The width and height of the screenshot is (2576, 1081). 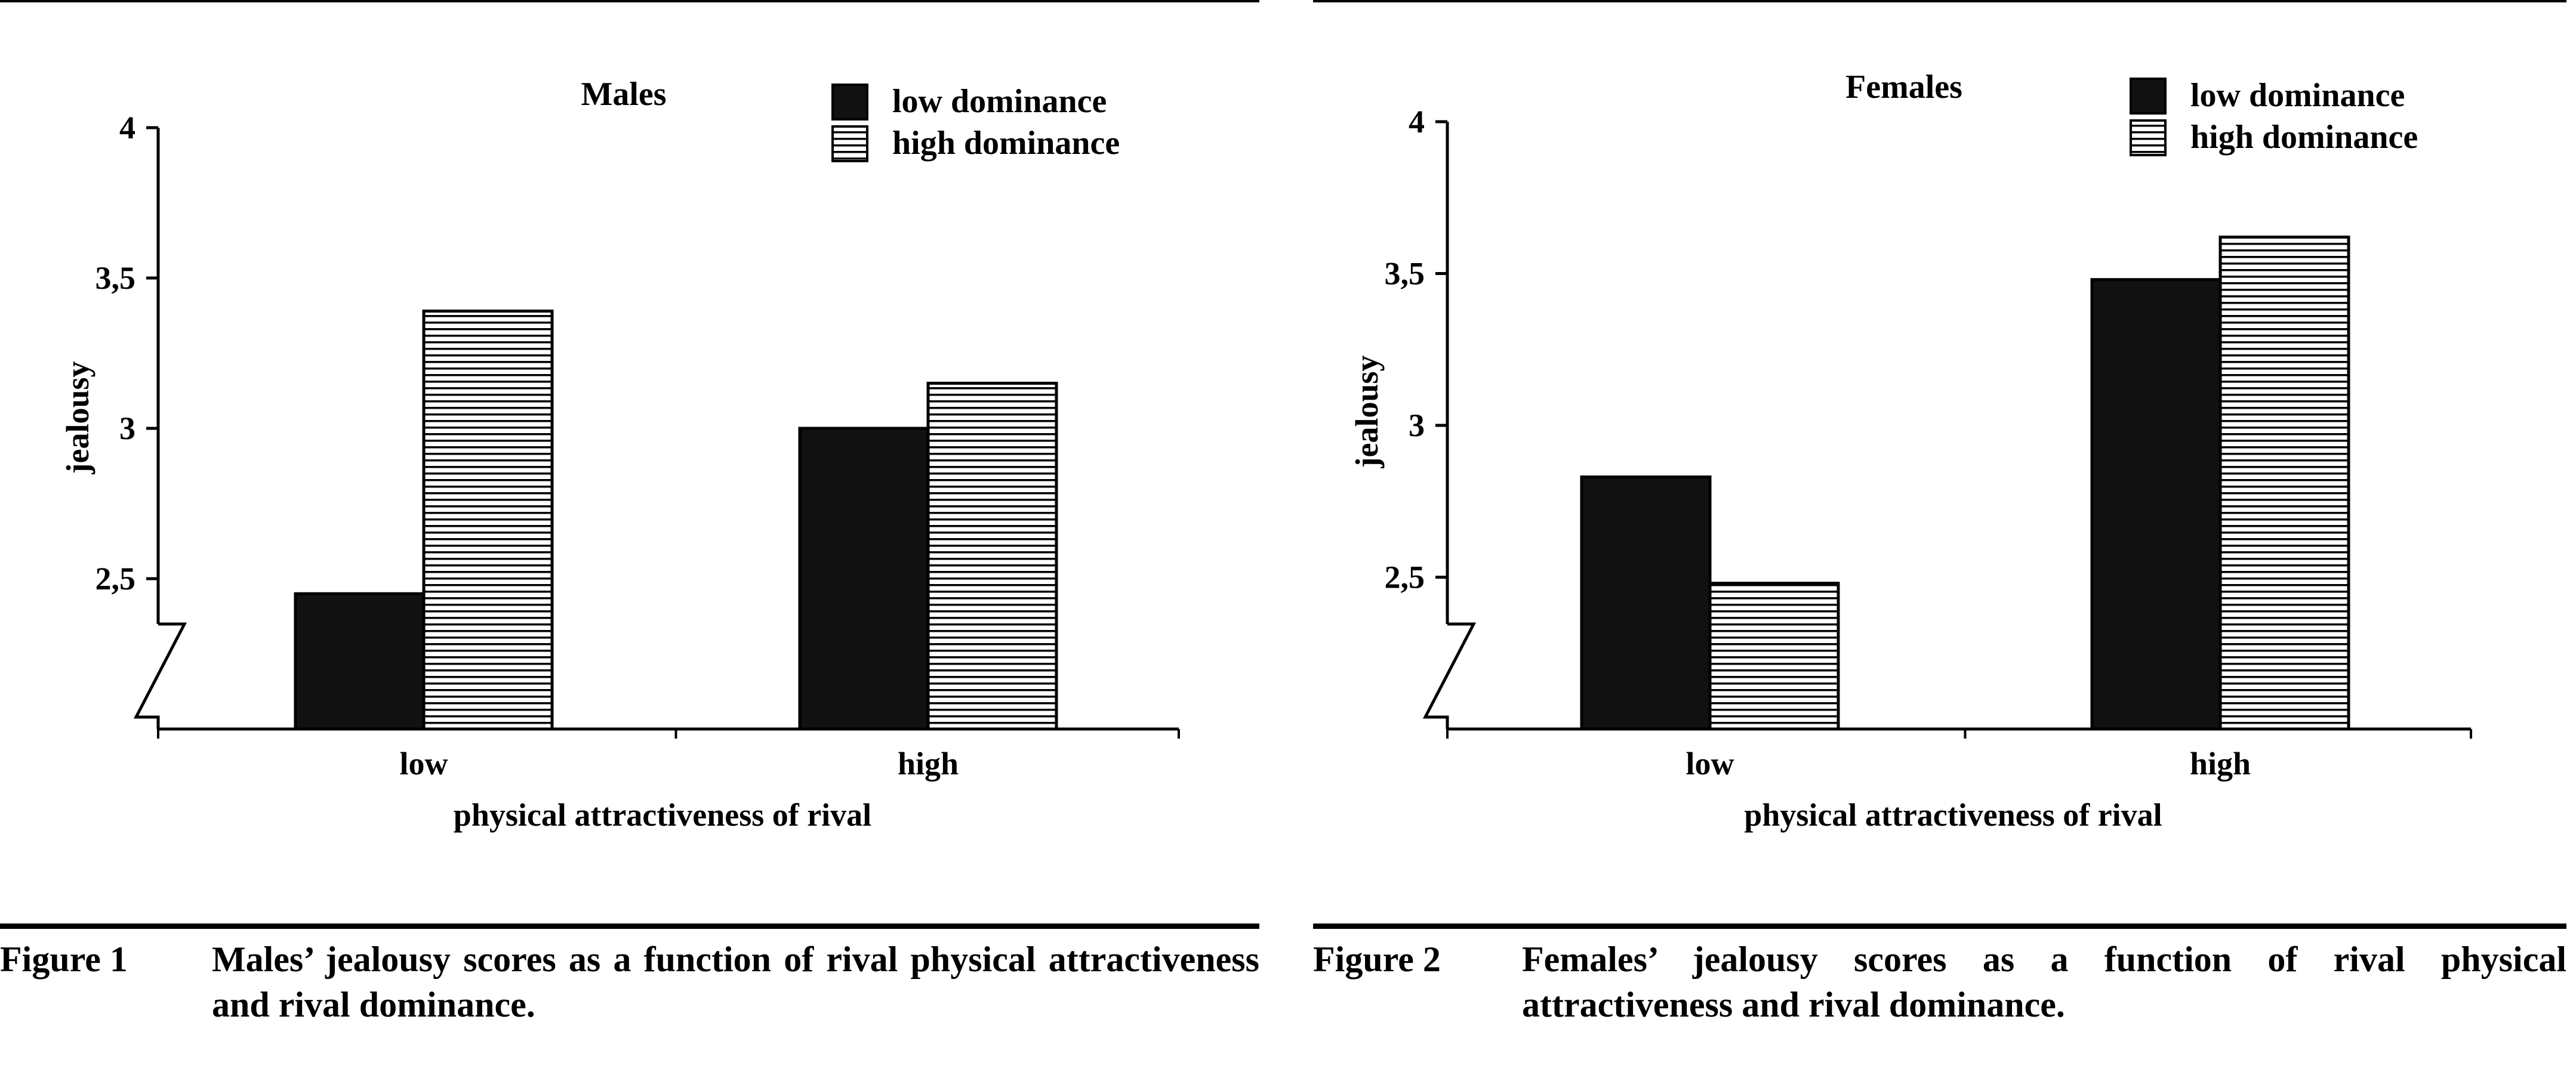 What do you see at coordinates (1903, 87) in the screenshot?
I see `chart-title: Females` at bounding box center [1903, 87].